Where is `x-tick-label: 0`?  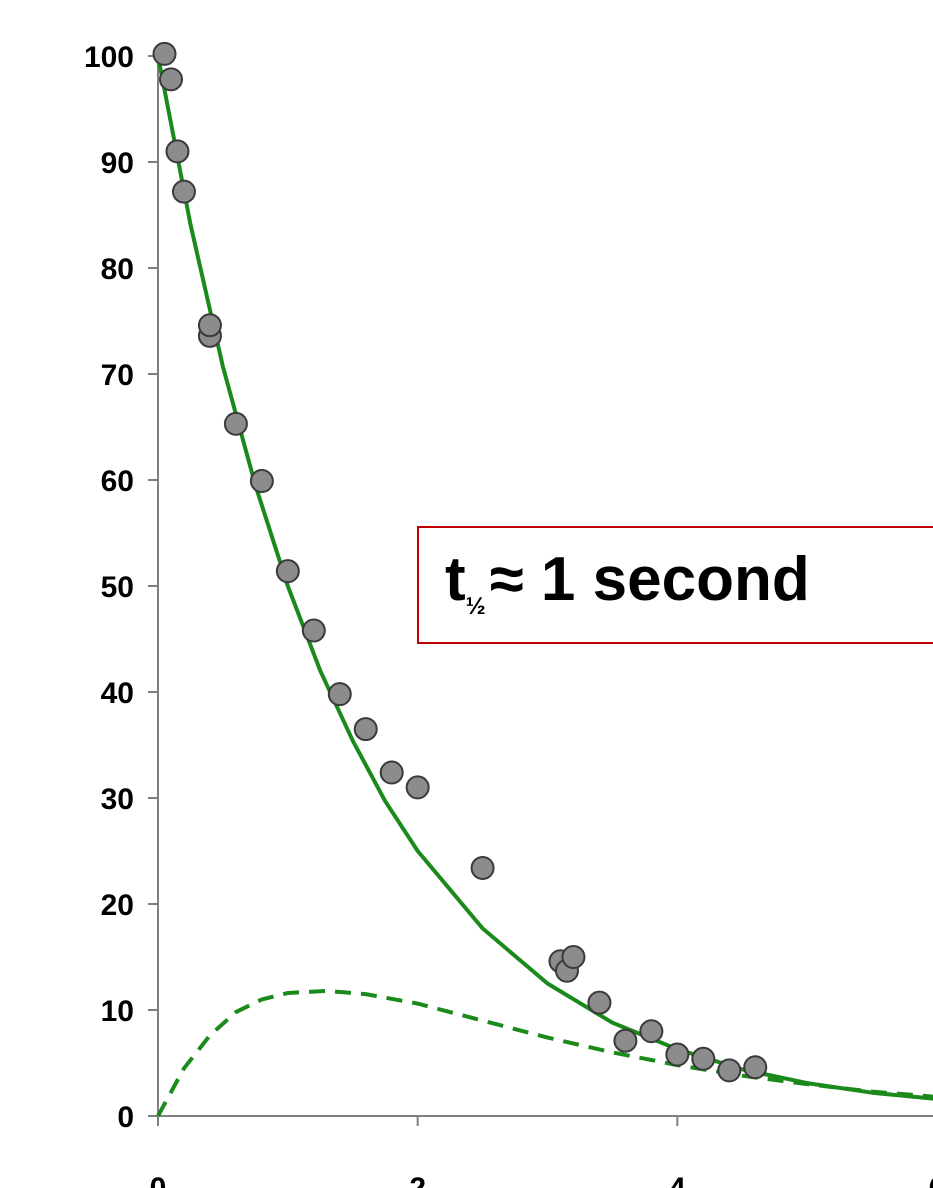
x-tick-label: 0 is located at coordinates (158, 1180).